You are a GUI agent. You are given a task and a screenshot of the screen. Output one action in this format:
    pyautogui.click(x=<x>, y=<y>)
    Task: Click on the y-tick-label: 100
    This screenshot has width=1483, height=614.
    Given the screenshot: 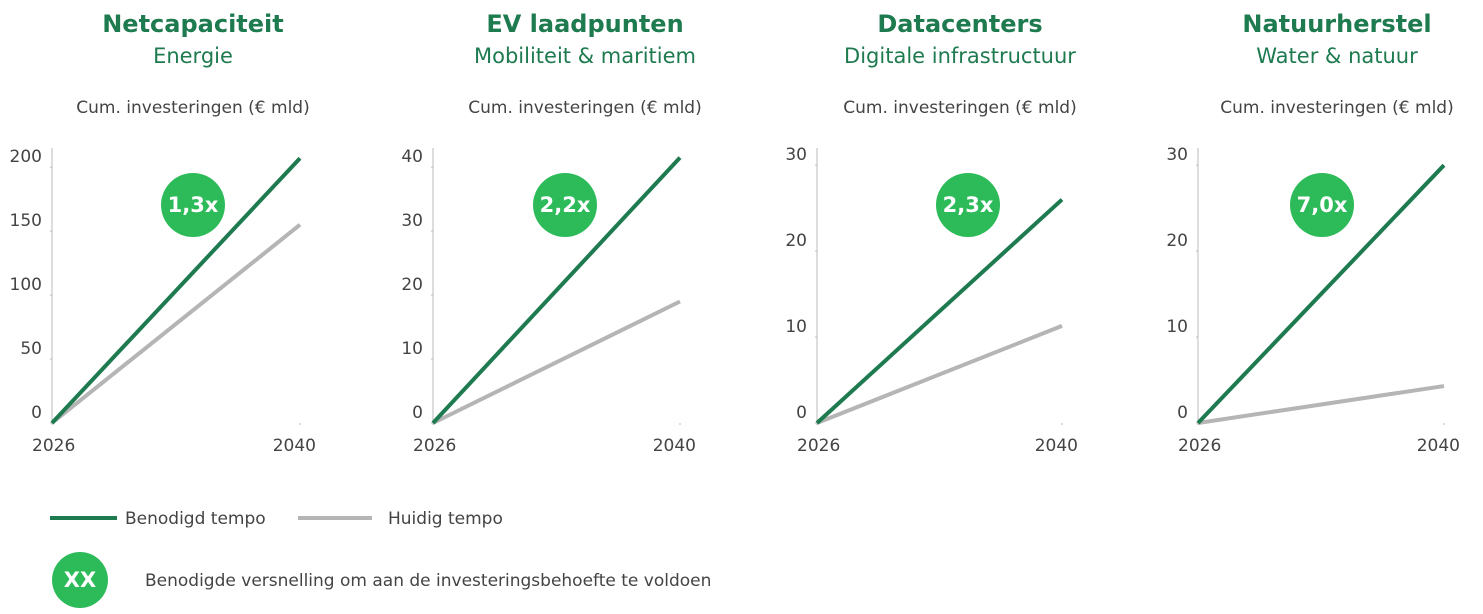 What is the action you would take?
    pyautogui.click(x=26, y=285)
    